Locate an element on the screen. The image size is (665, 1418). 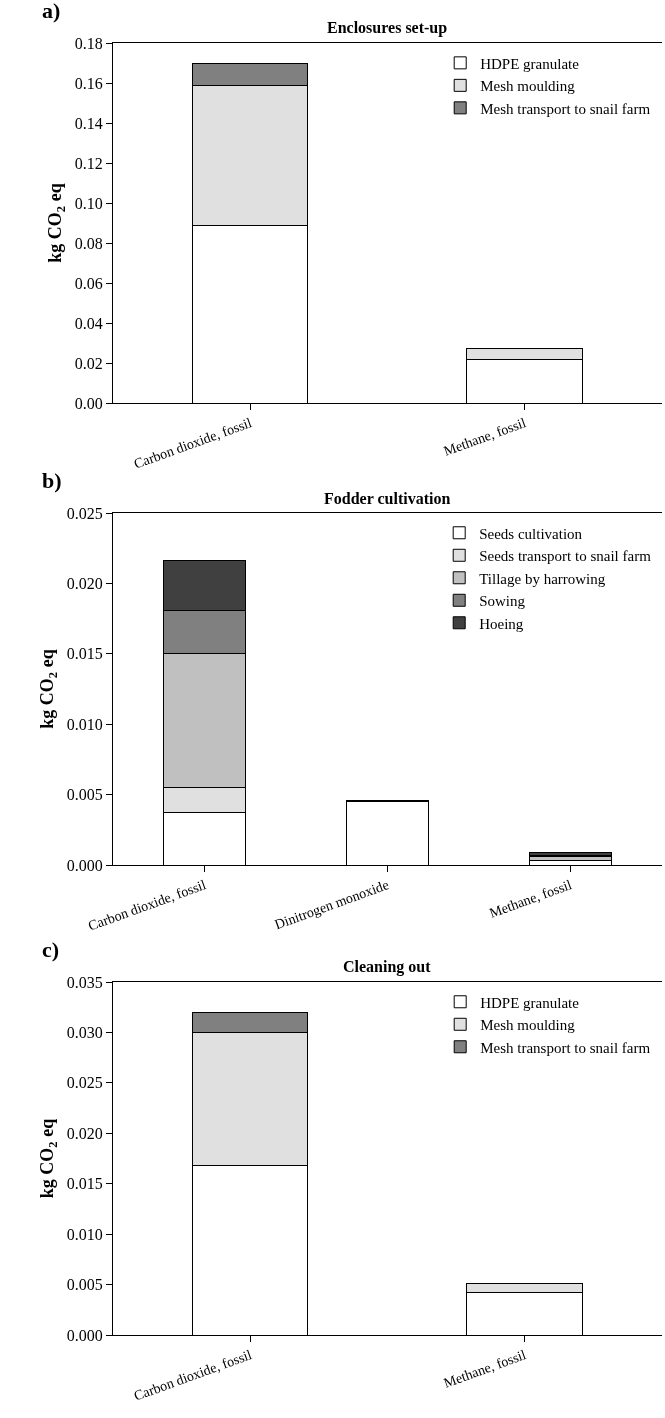
legend-label: Hoeing is located at coordinates (501, 623).